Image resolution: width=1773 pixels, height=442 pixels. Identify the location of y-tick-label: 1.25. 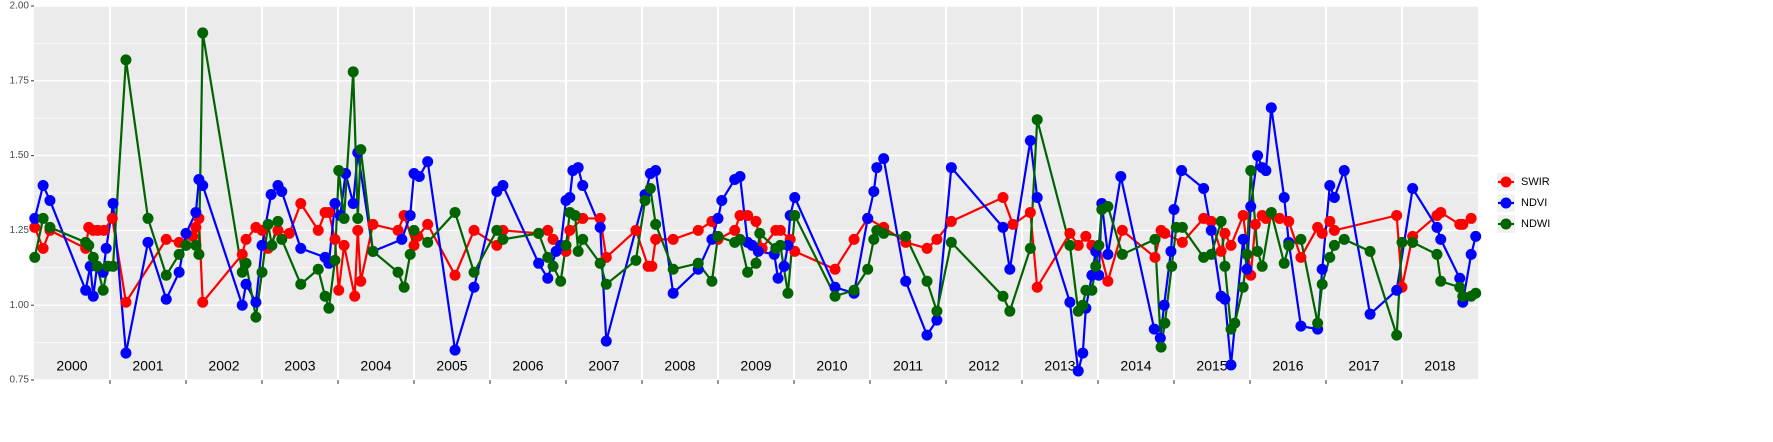
(20, 230).